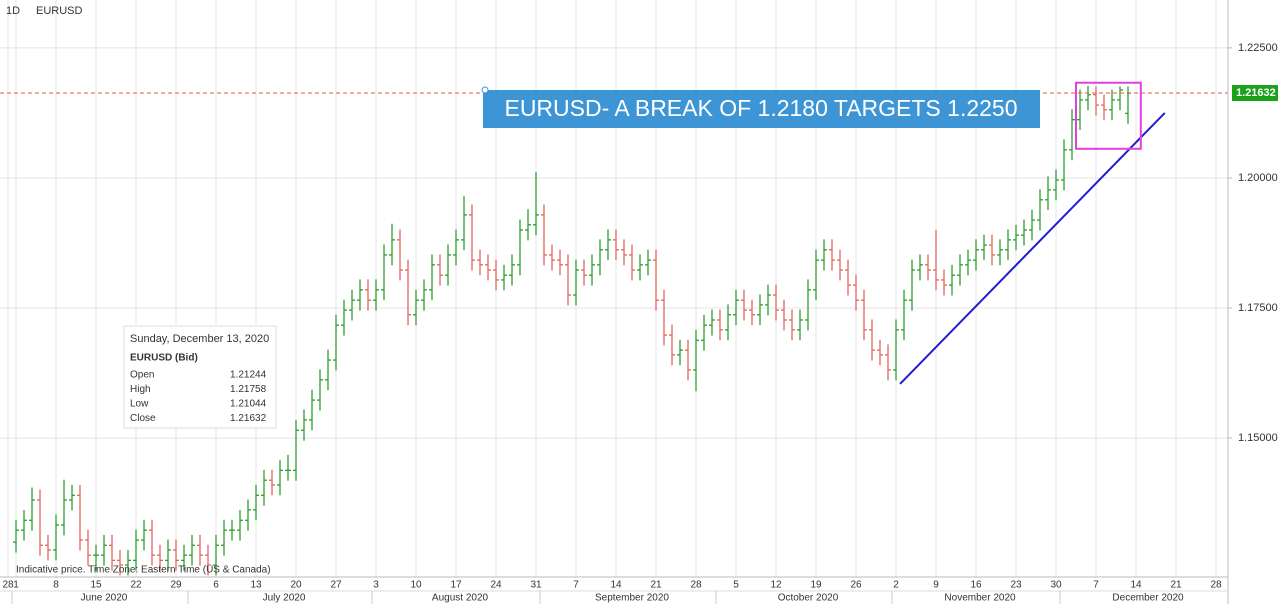 The height and width of the screenshot is (604, 1280). I want to click on tooltip-value: 1.21044, so click(248, 404).